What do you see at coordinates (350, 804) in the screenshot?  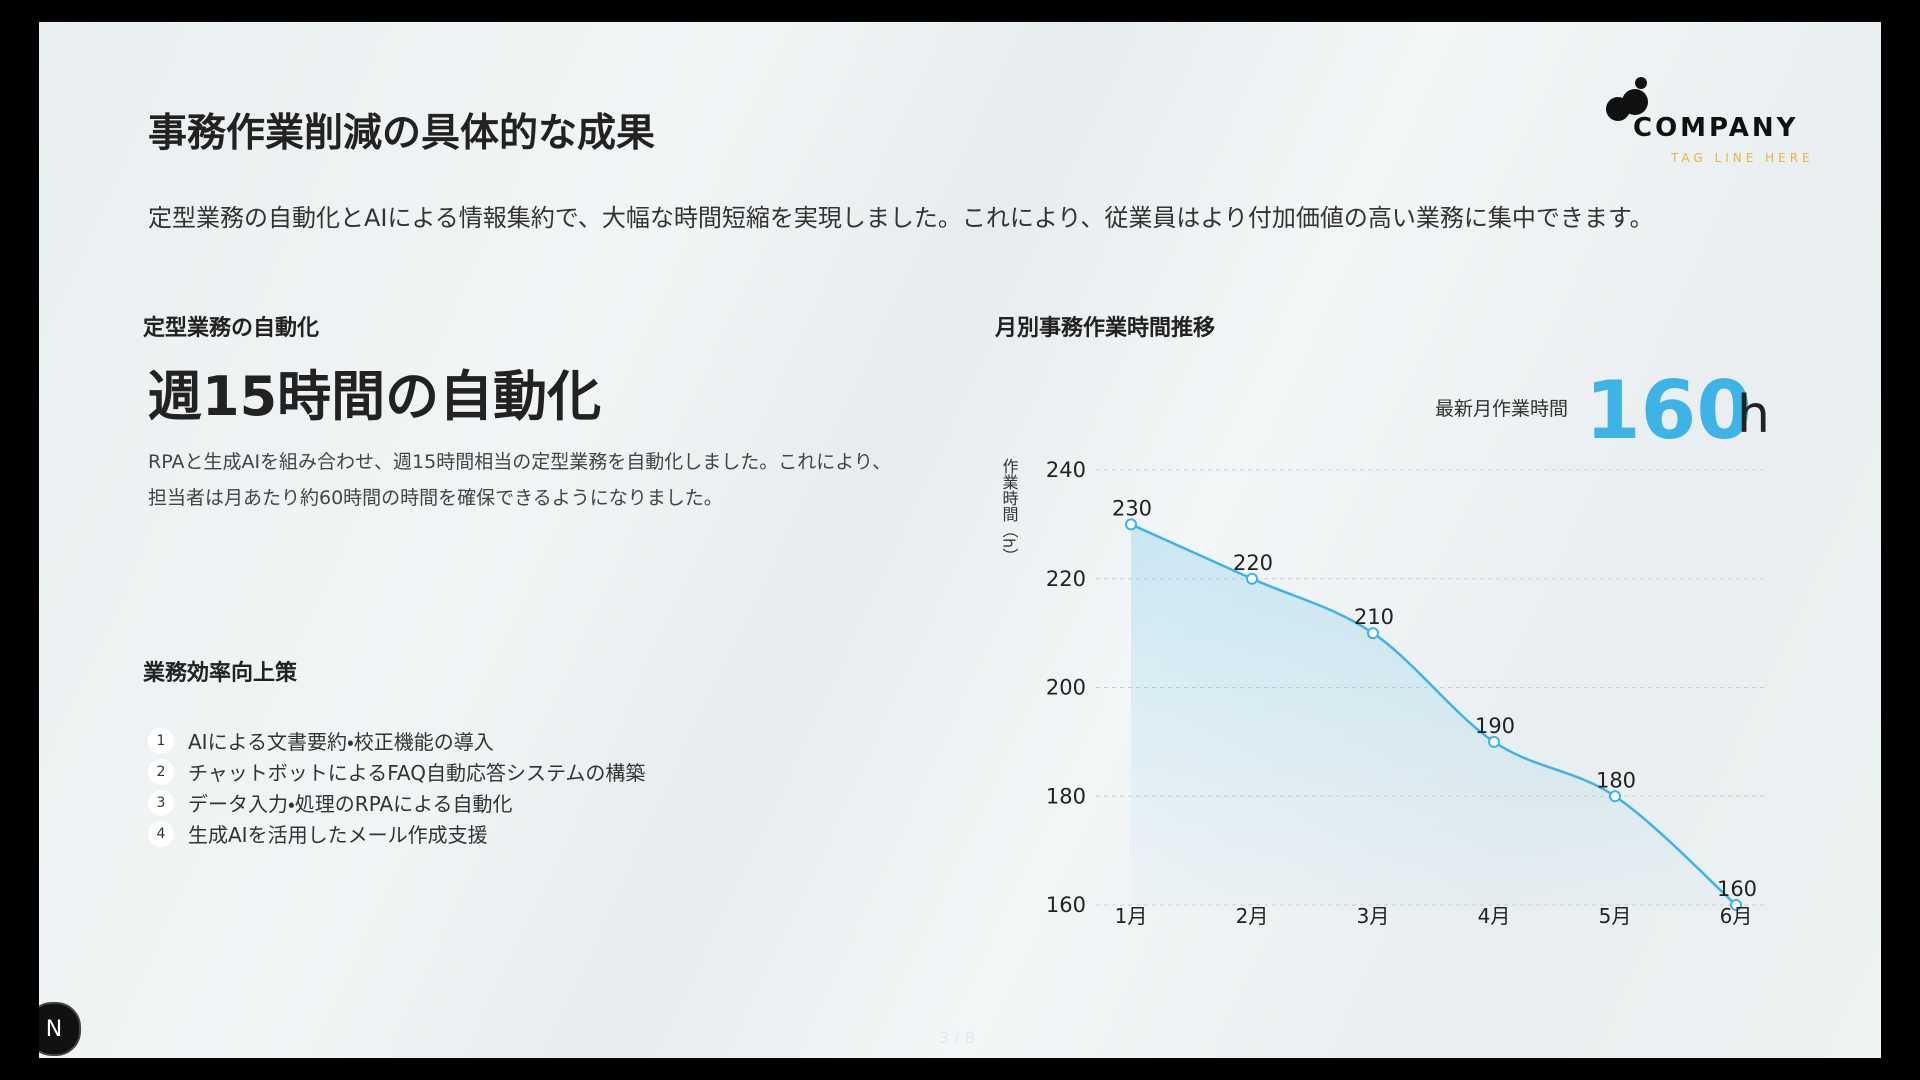 I see `item-text: データ入力・処理のRPAによる自動化` at bounding box center [350, 804].